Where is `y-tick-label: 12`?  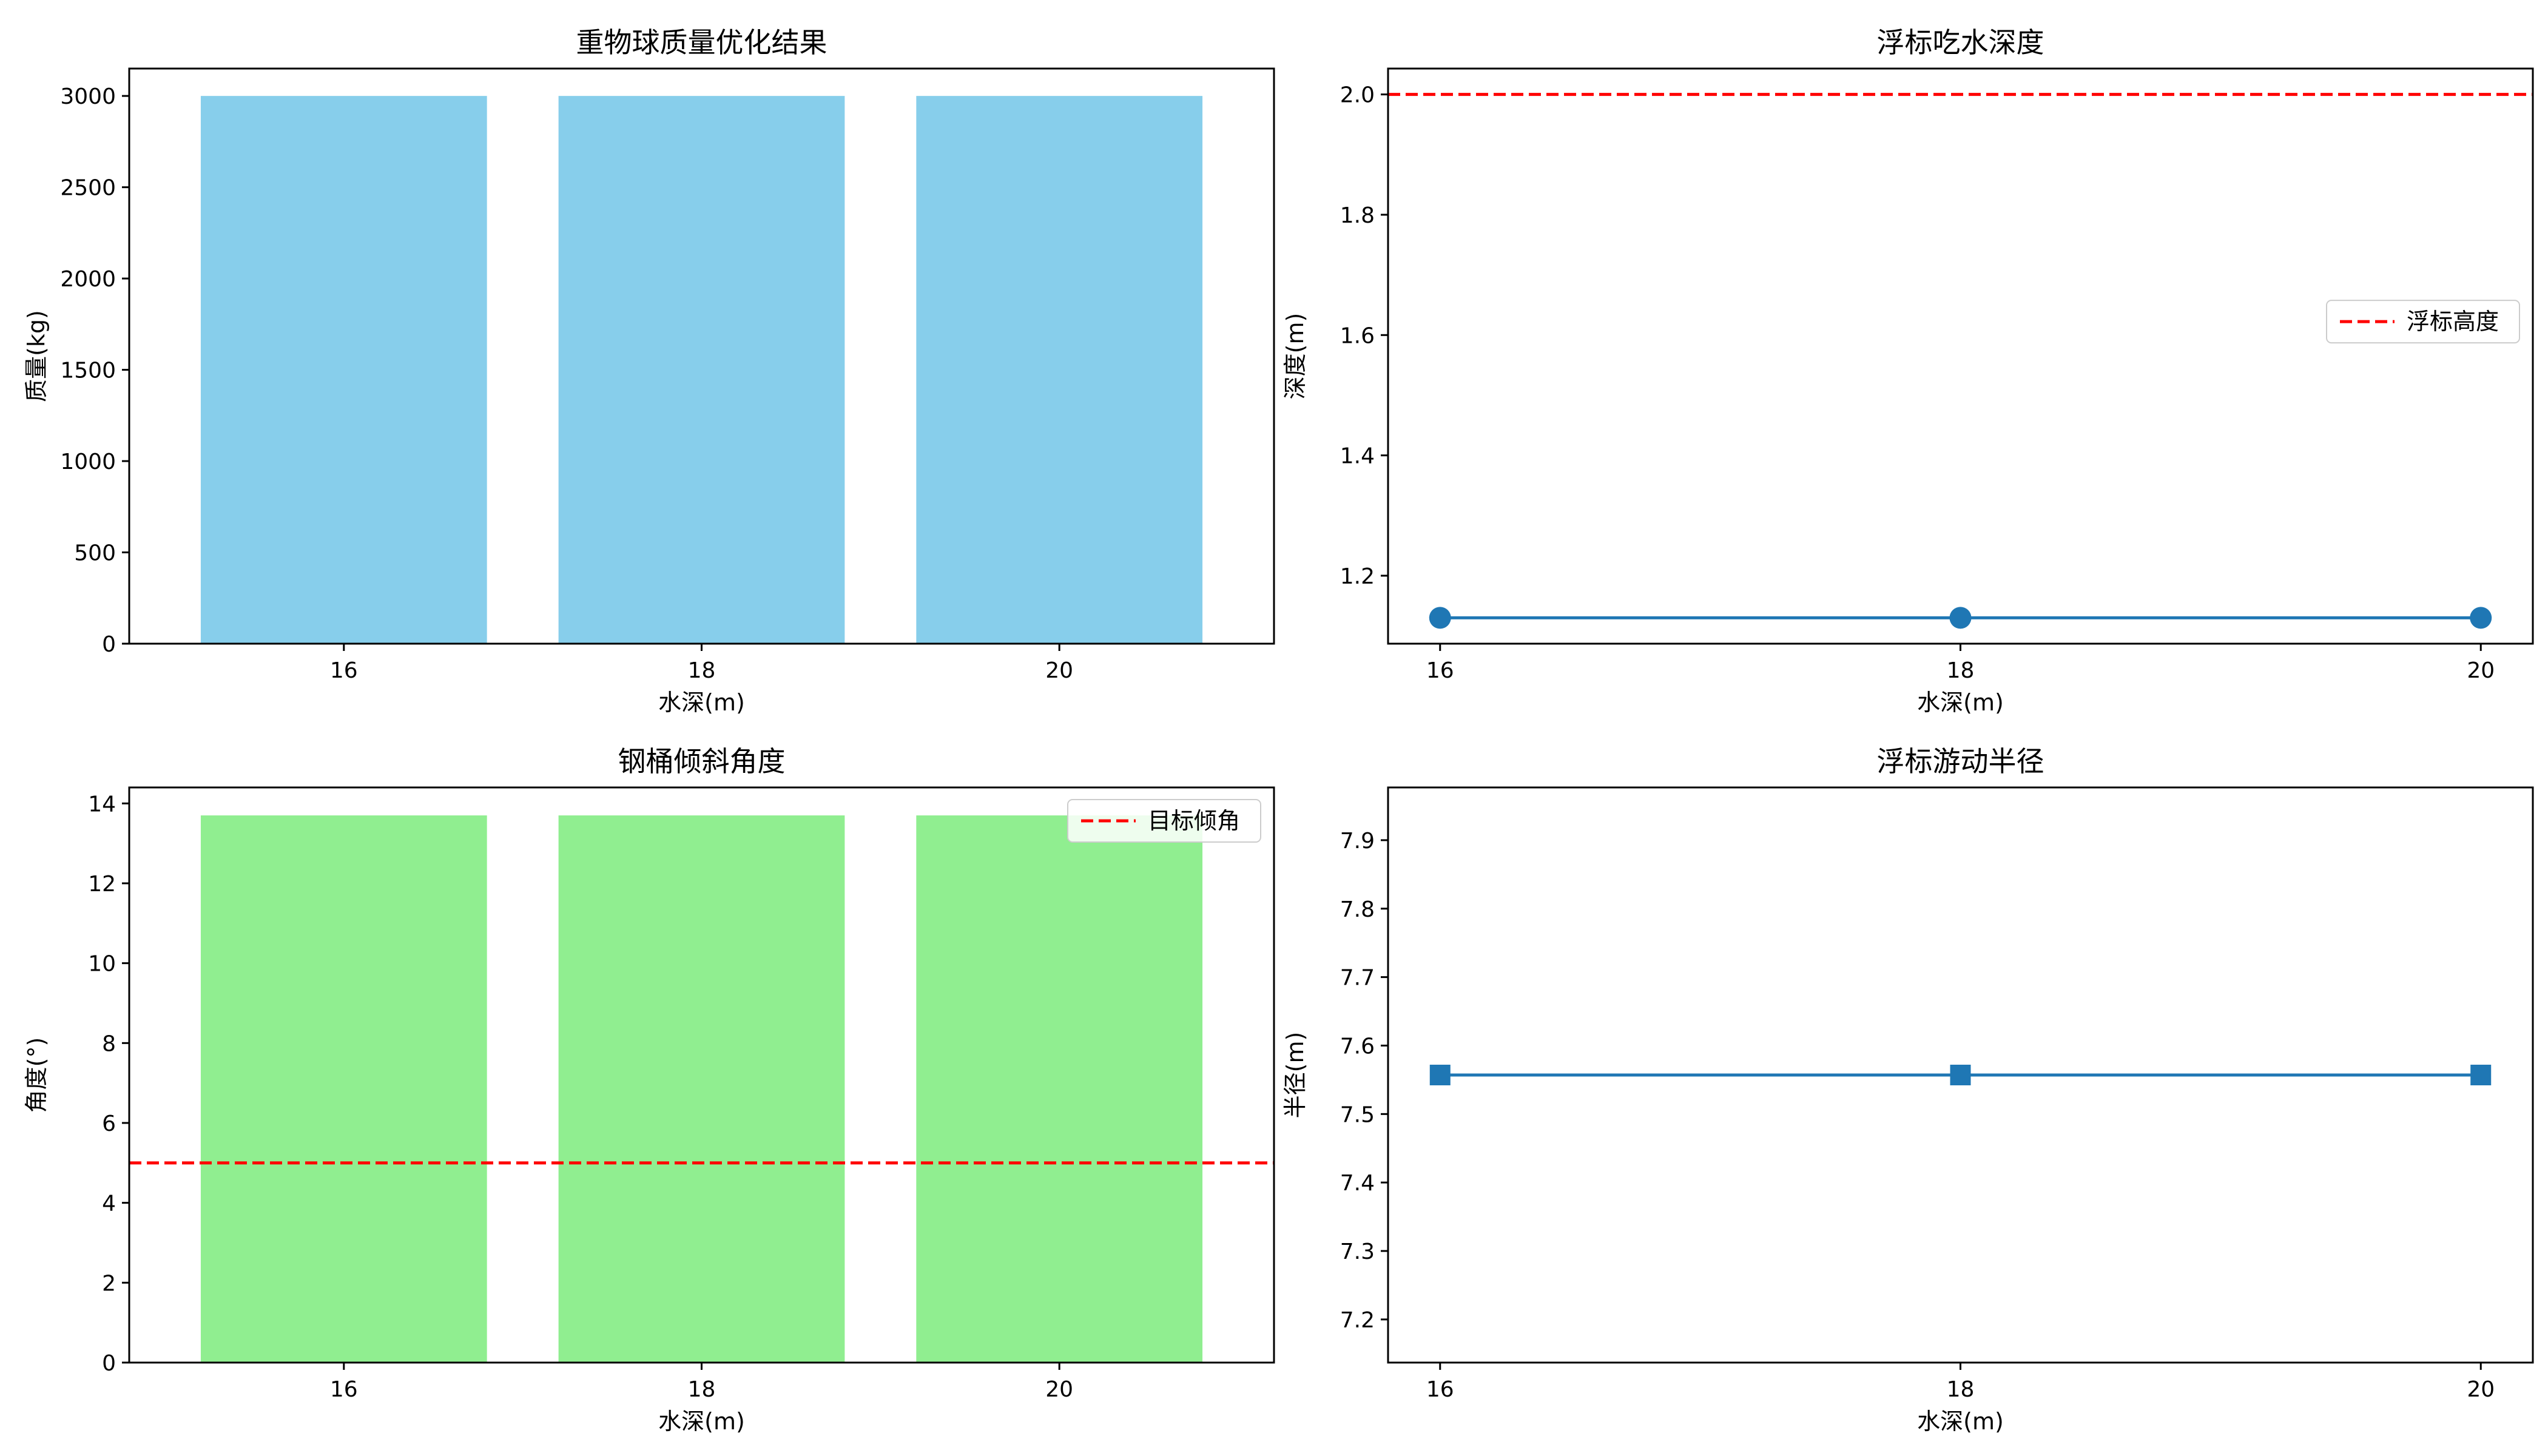 y-tick-label: 12 is located at coordinates (102, 884).